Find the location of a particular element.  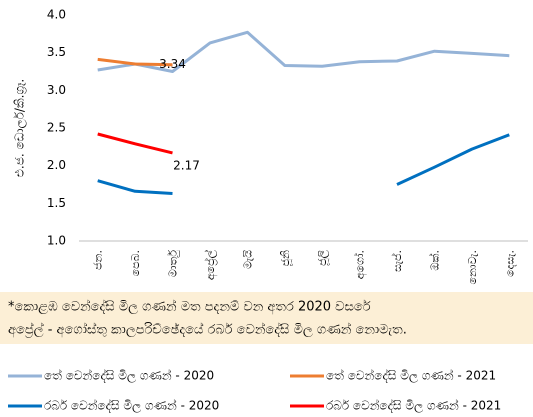

y-tick-label: 3.5 is located at coordinates (56, 52).